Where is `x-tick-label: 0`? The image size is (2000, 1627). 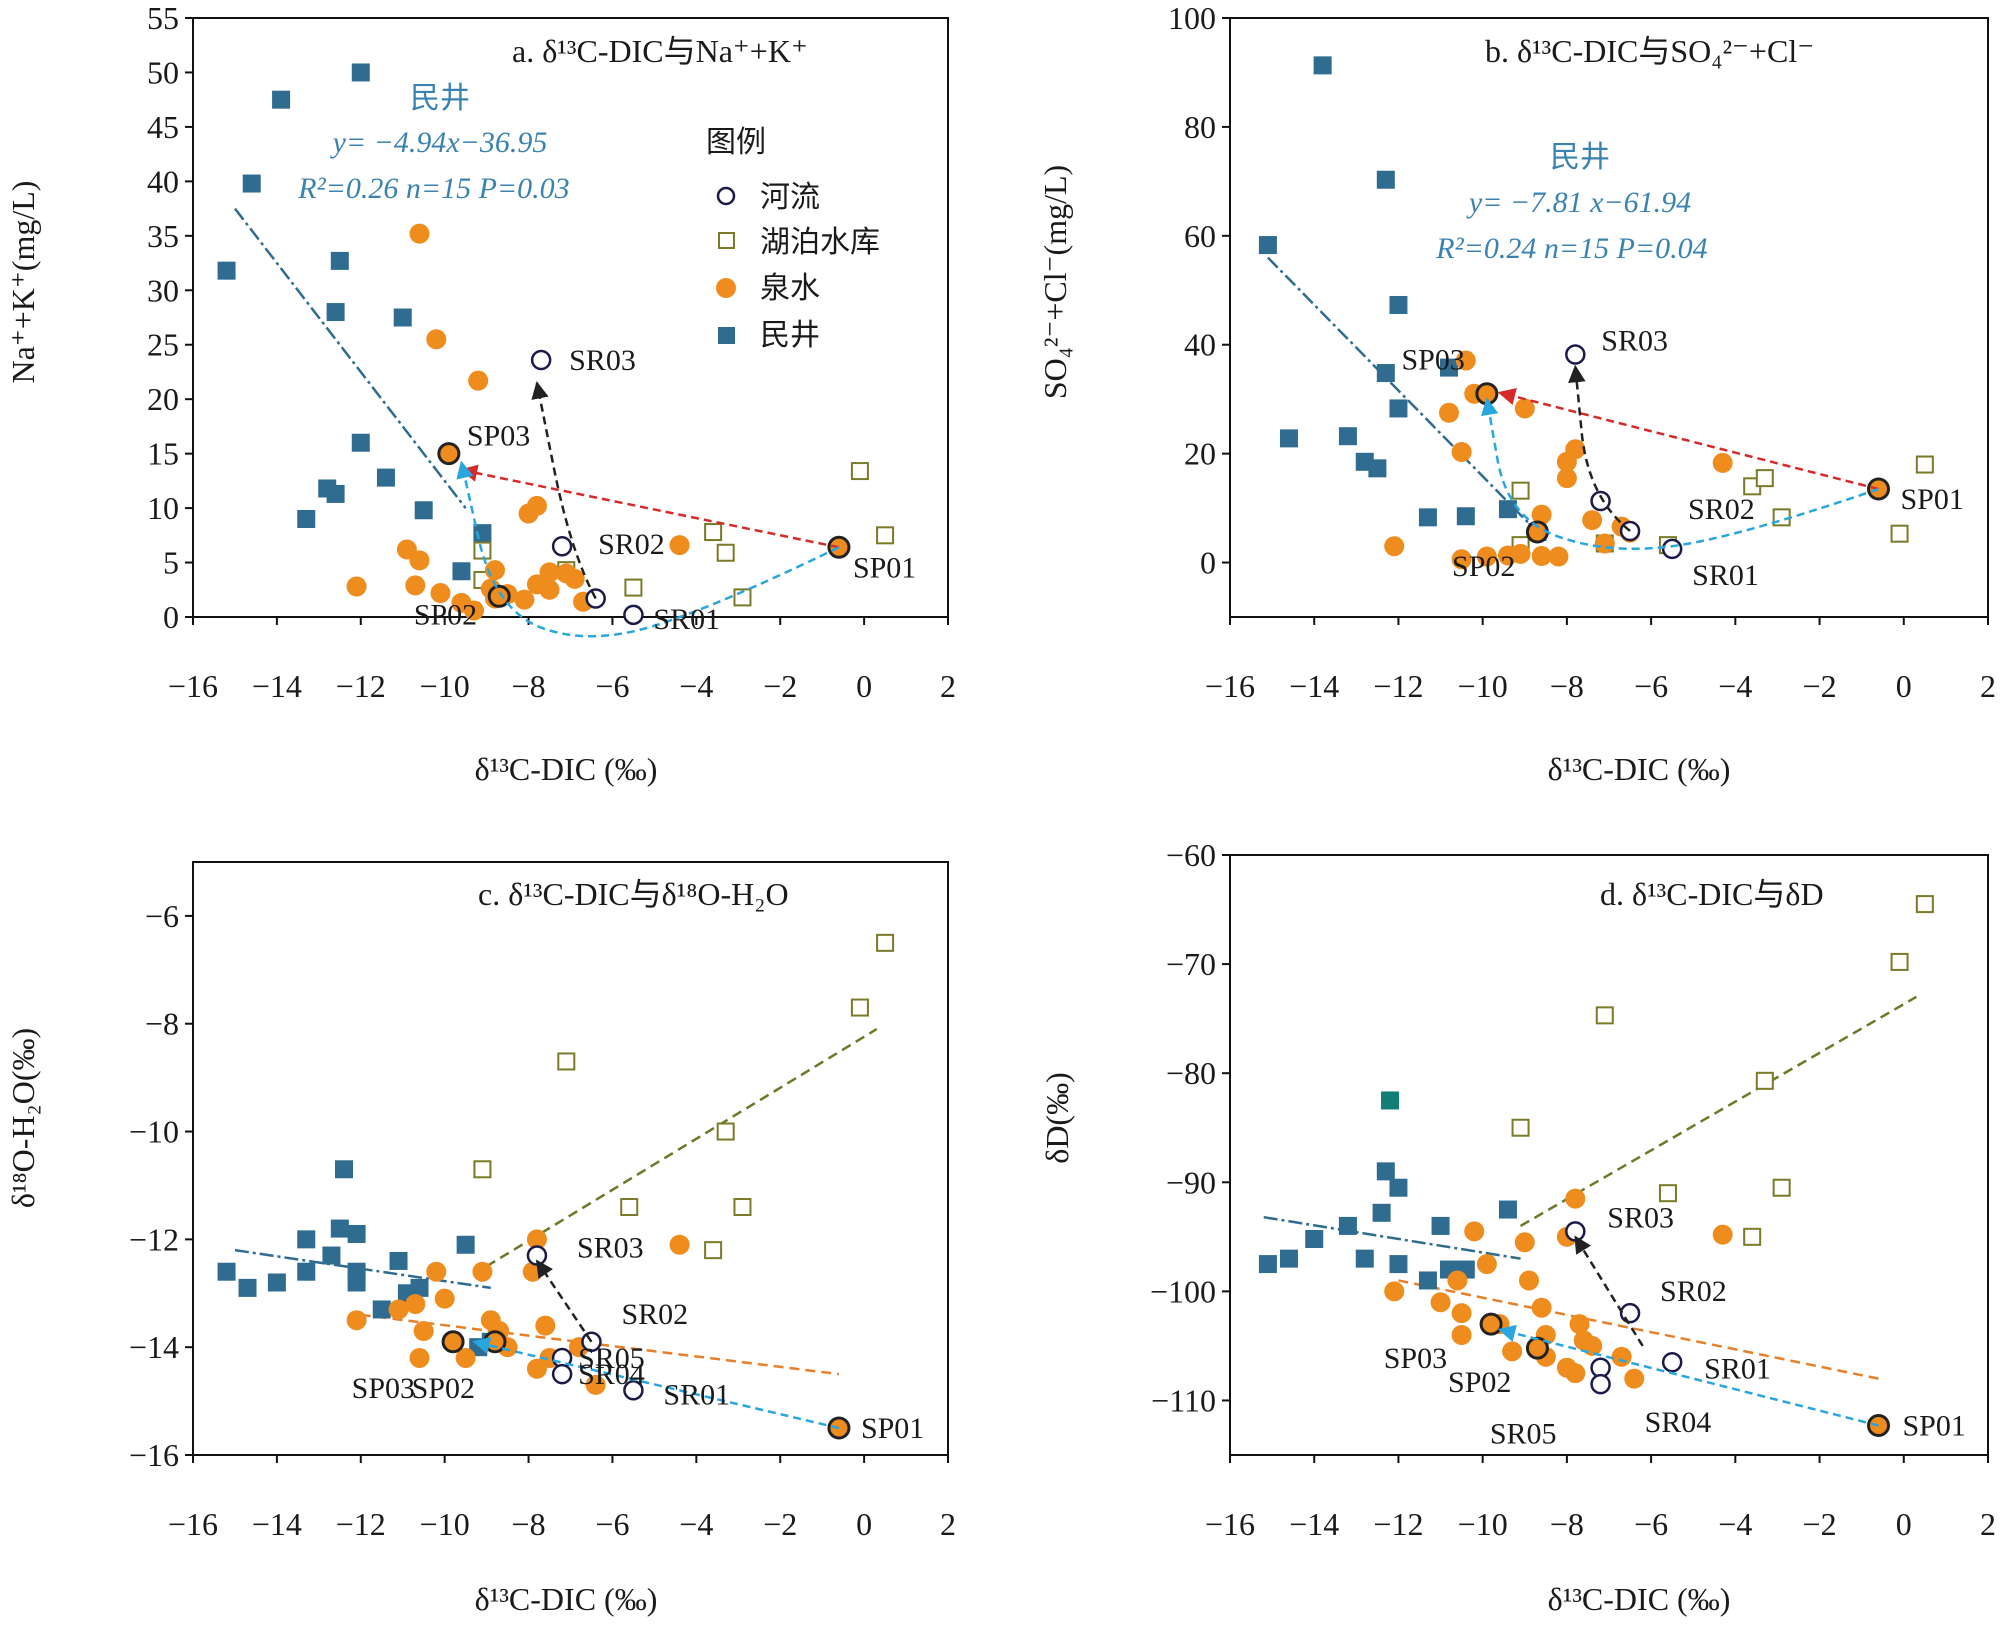
x-tick-label: 0 is located at coordinates (864, 1524).